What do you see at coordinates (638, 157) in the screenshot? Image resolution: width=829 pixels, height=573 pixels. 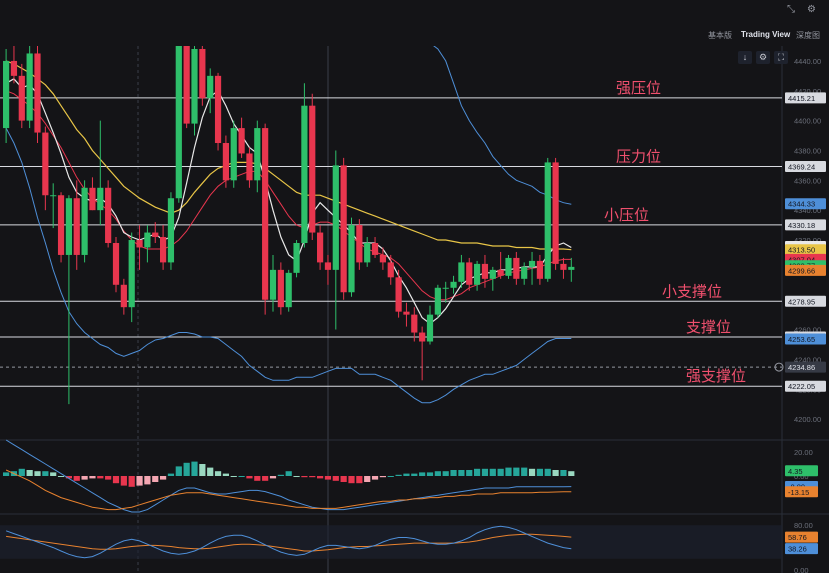 I see `level-annotation: 压力位` at bounding box center [638, 157].